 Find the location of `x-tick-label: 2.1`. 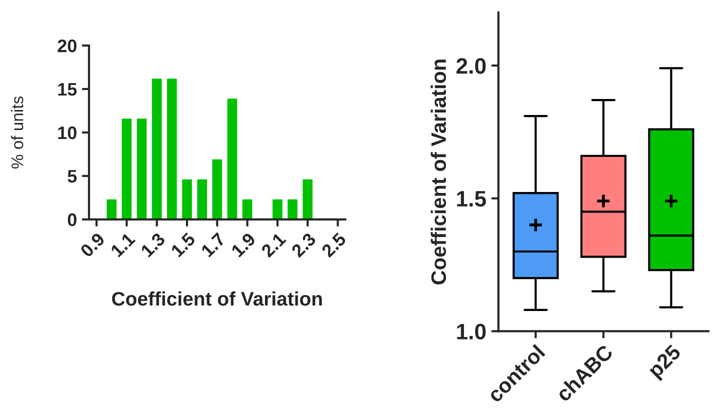

x-tick-label: 2.1 is located at coordinates (273, 245).